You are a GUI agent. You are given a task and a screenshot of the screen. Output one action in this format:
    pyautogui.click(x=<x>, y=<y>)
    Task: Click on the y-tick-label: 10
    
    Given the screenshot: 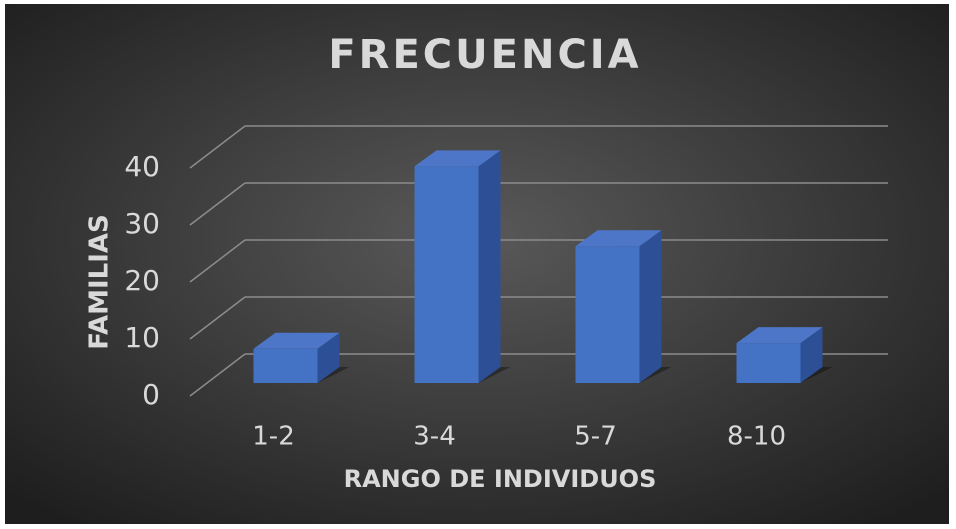 What is the action you would take?
    pyautogui.click(x=142, y=337)
    